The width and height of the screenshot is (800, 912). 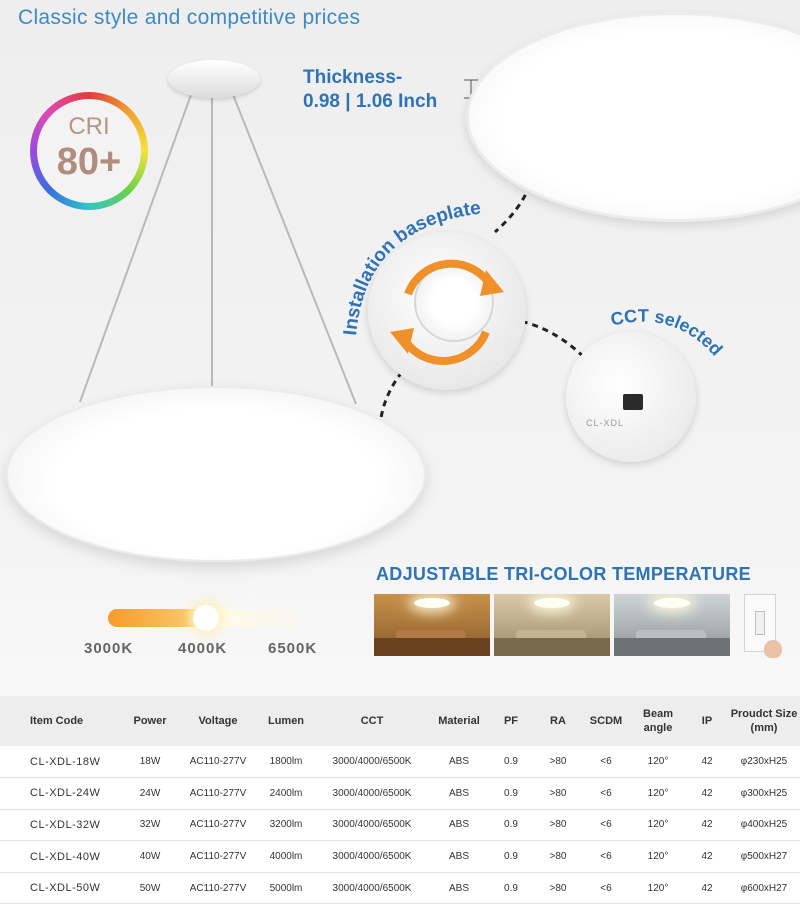 I want to click on table-cell: φ230xH25, so click(x=764, y=762).